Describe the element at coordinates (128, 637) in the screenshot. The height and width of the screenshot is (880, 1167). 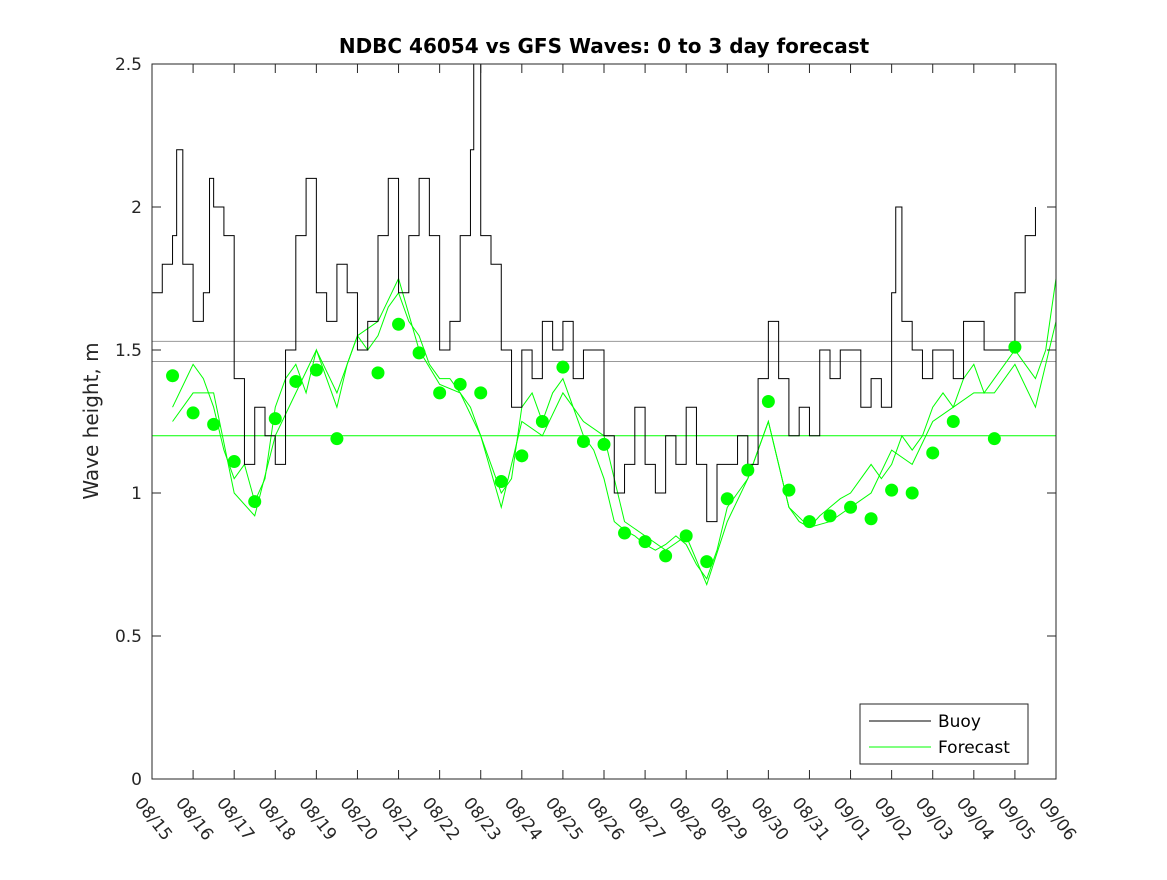
I see `y-tick-label: 0.5` at that location.